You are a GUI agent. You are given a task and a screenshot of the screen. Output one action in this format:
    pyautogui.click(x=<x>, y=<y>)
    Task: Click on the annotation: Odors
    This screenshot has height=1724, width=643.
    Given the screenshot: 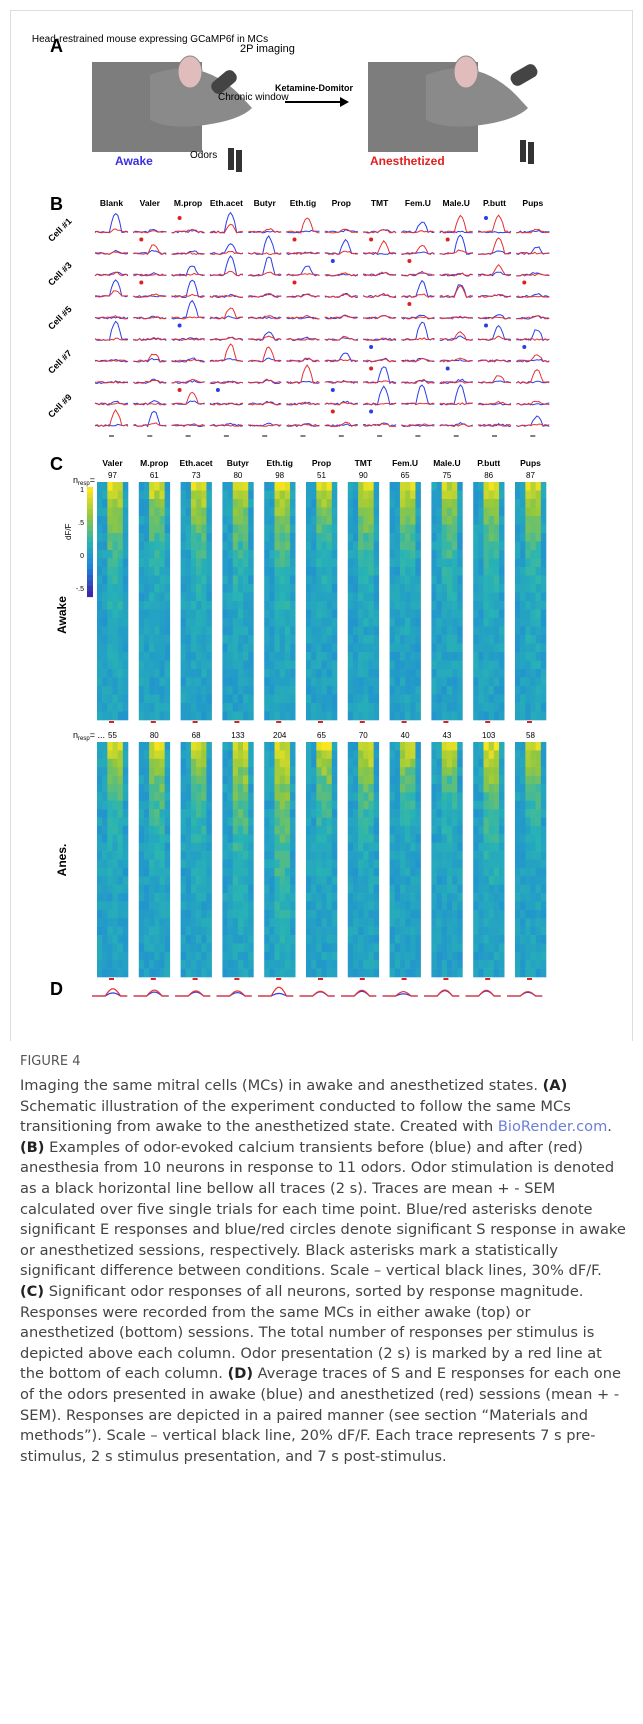 What is the action you would take?
    pyautogui.click(x=203, y=155)
    